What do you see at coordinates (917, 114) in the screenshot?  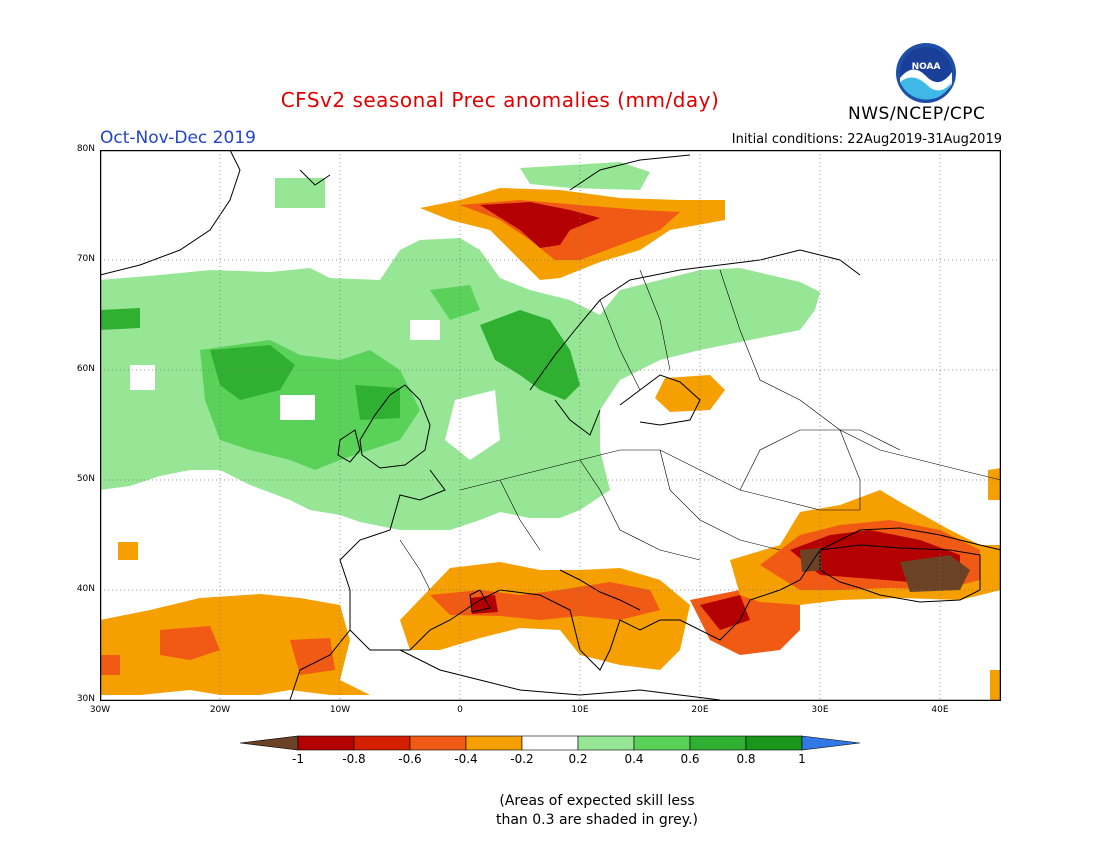 I see `agency-label: NWS/NCEP/CPC` at bounding box center [917, 114].